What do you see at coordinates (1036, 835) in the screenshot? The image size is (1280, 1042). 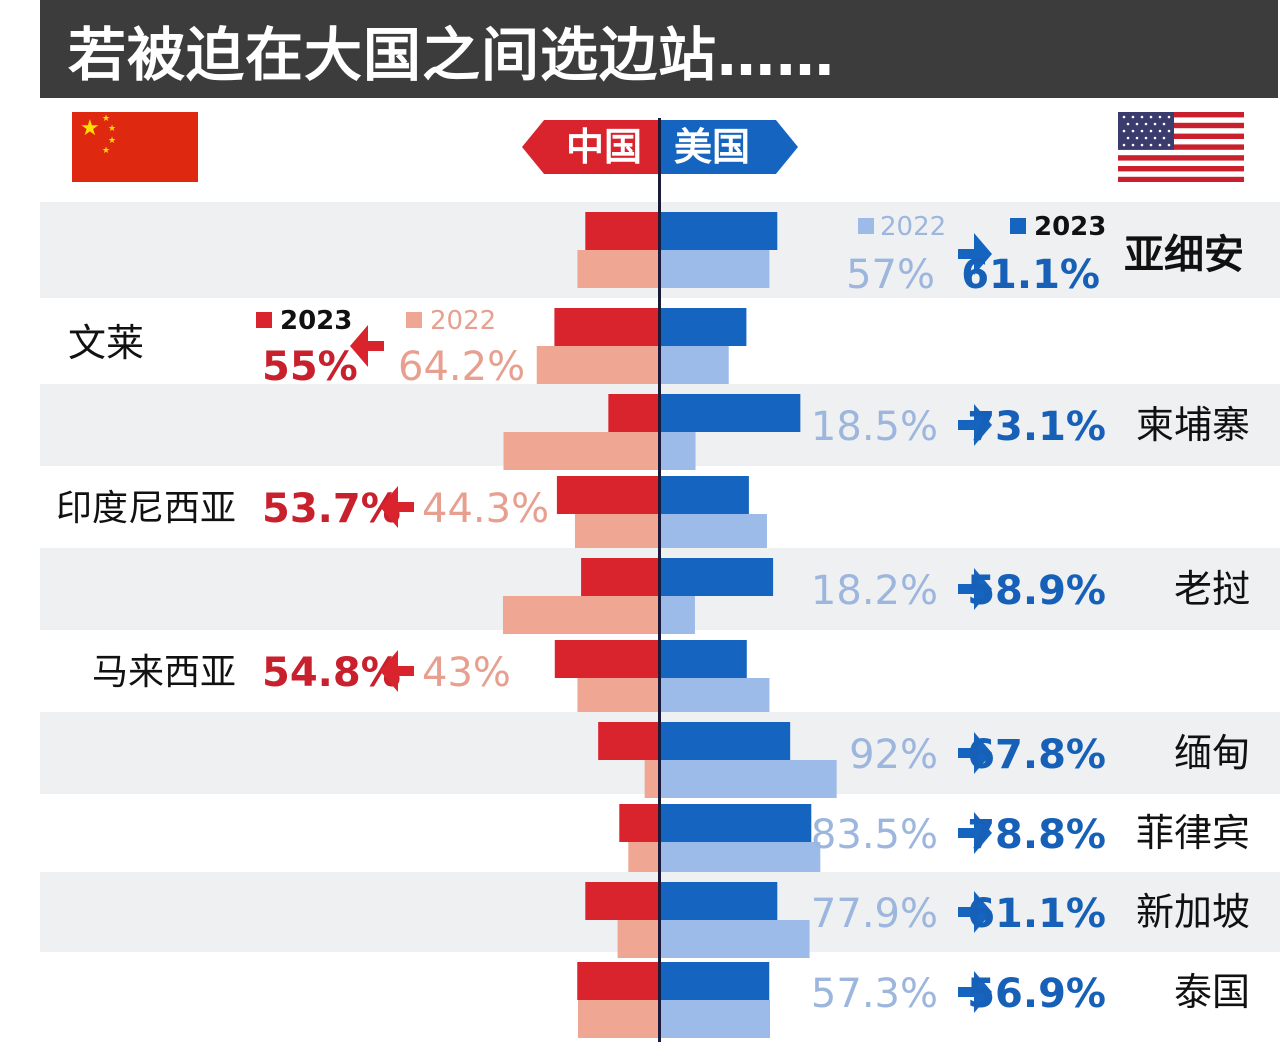 I see `value-label-2023: 78.8%` at bounding box center [1036, 835].